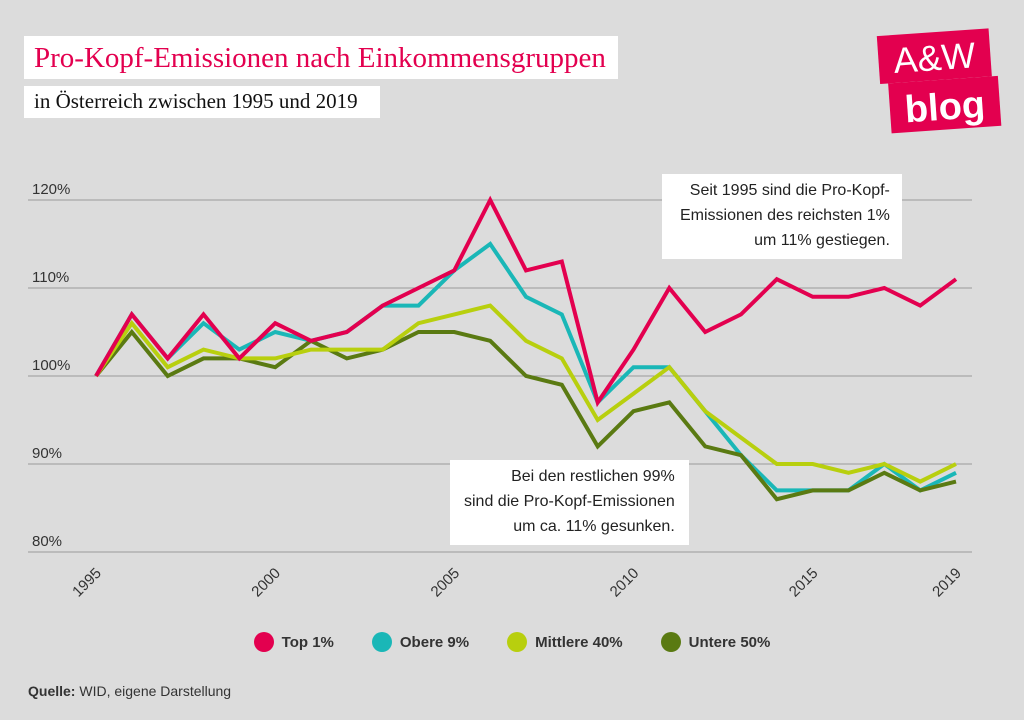 This screenshot has height=720, width=1024. Describe the element at coordinates (517, 642) in the screenshot. I see `legend-swatch-mittlere40` at that location.